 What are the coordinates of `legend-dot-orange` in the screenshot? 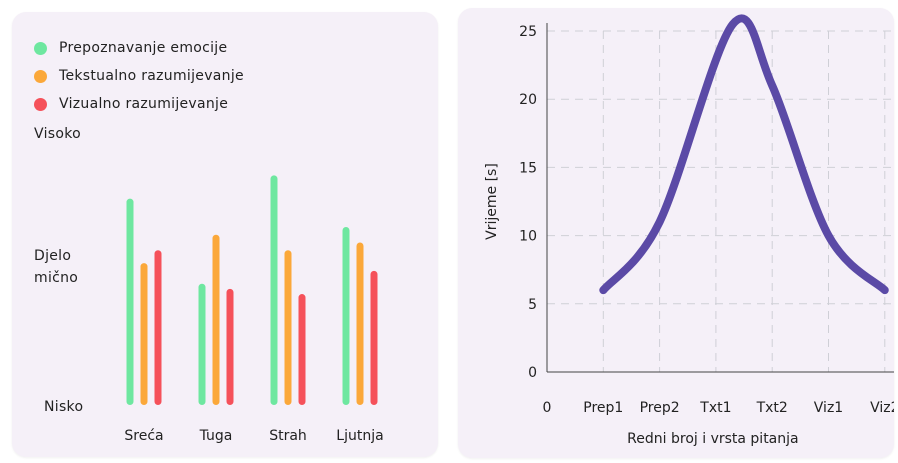 It's located at (40, 76).